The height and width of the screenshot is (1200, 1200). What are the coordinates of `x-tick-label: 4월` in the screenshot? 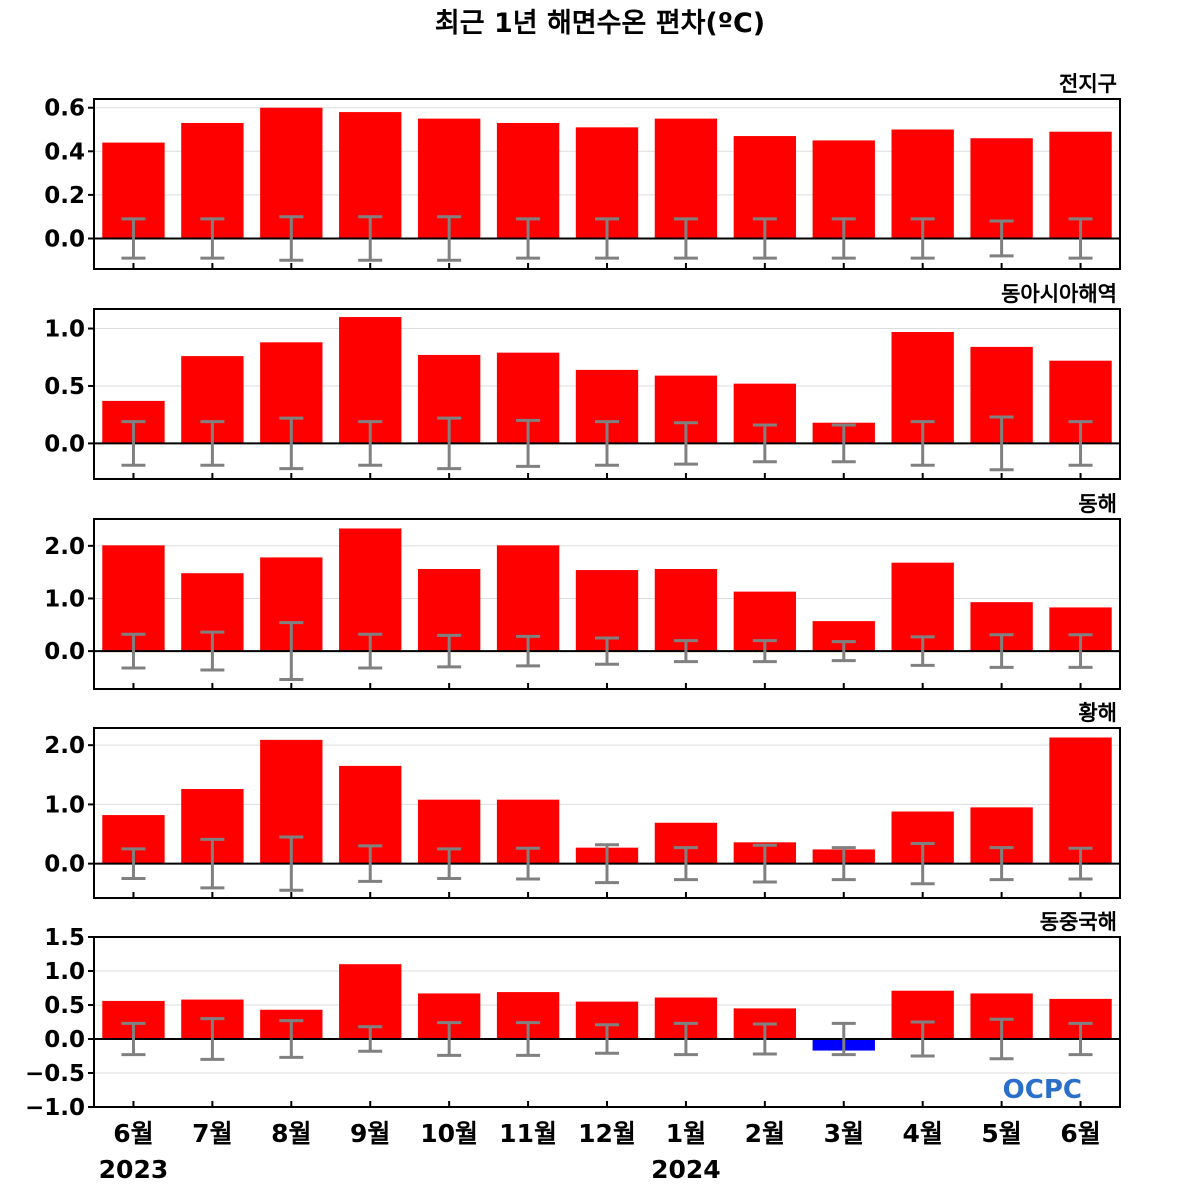 It's located at (922, 1133).